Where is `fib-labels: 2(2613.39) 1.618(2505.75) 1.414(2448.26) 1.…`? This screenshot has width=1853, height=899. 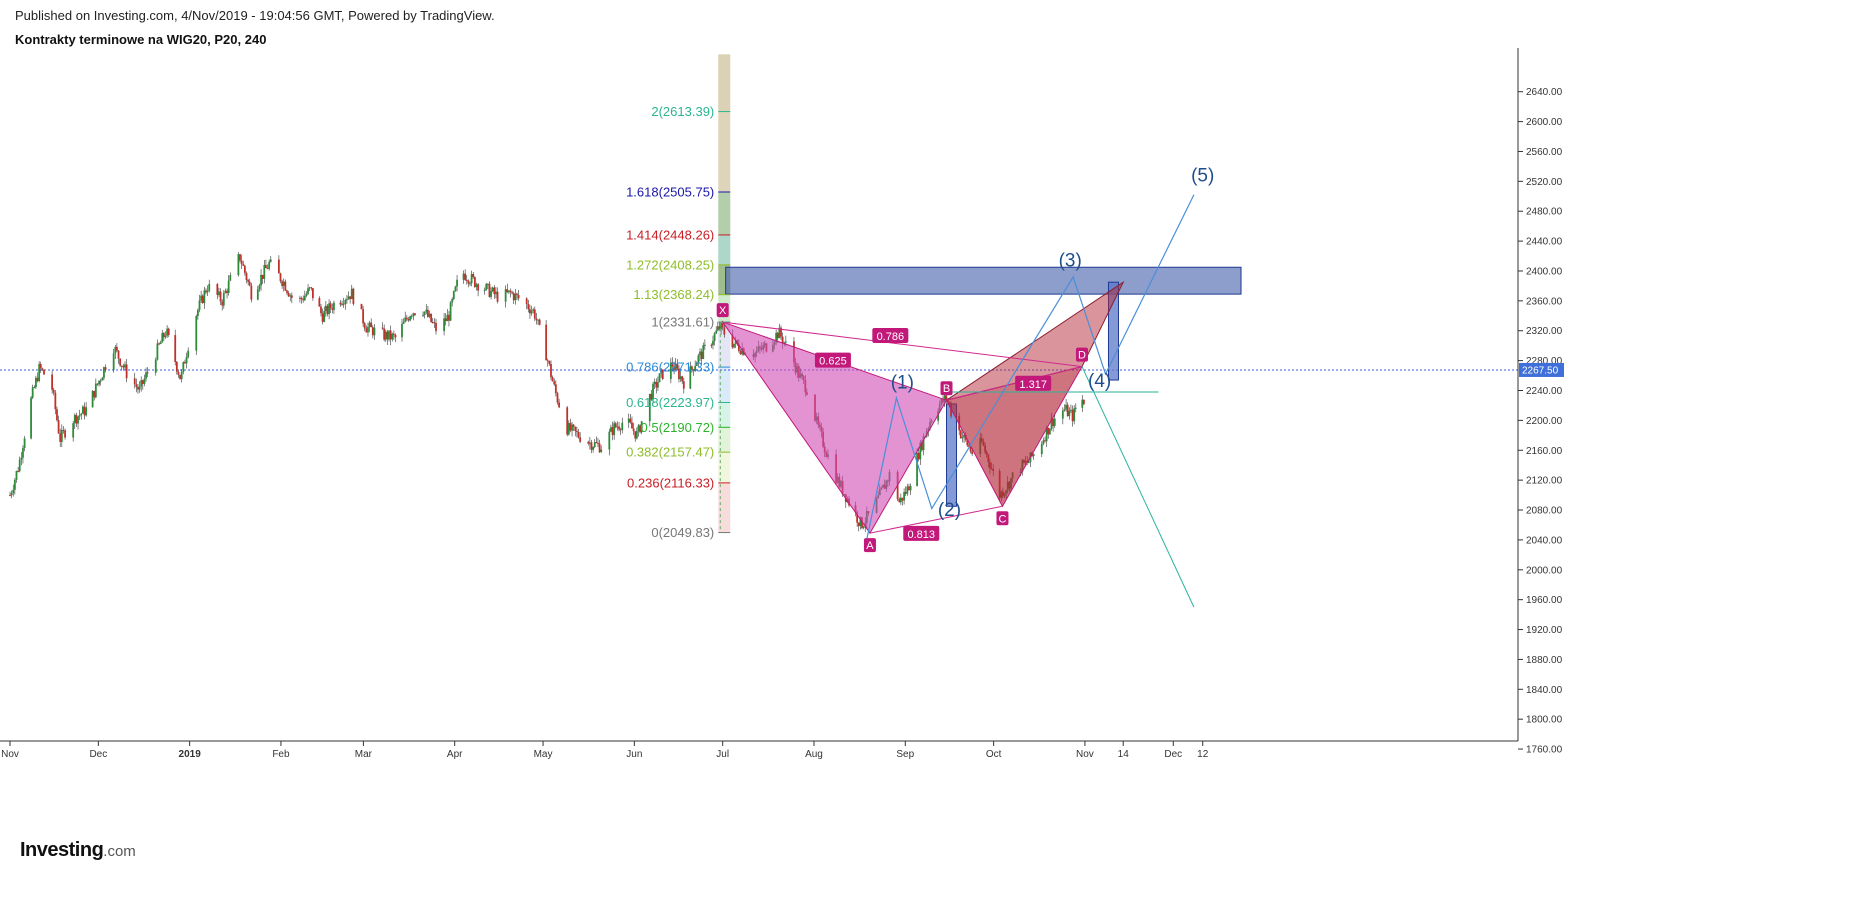 fib-labels: 2(2613.39) 1.618(2505.75) 1.414(2448.26) 1.… is located at coordinates (678, 322).